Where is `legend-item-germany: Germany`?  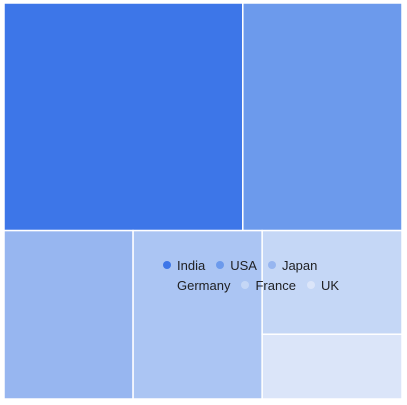 legend-item-germany: Germany is located at coordinates (197, 285).